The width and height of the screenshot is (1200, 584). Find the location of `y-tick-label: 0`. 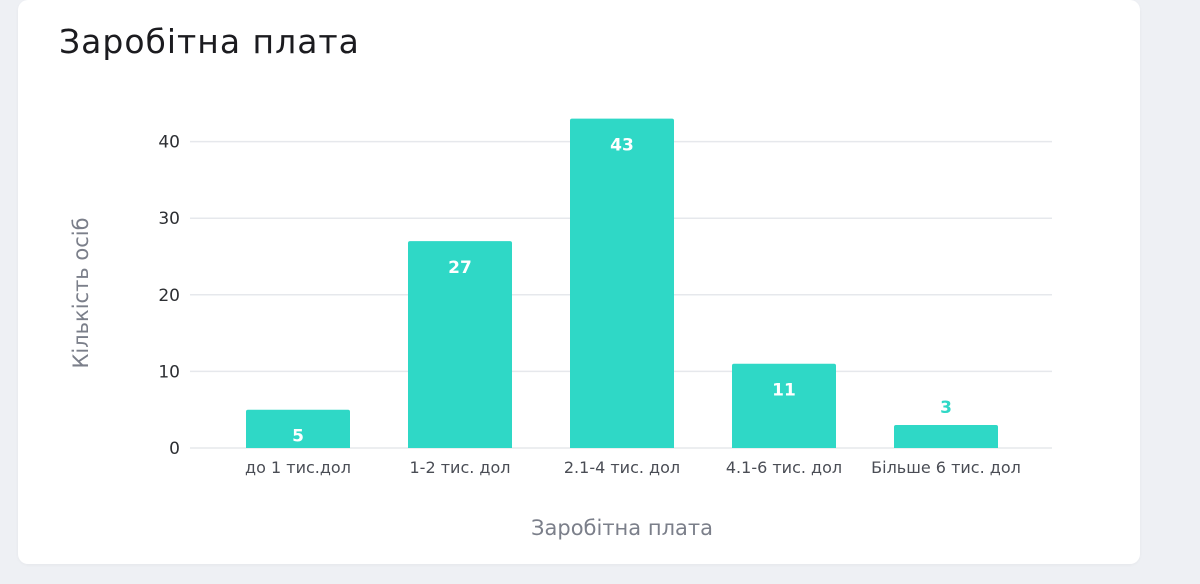

y-tick-label: 0 is located at coordinates (174, 449).